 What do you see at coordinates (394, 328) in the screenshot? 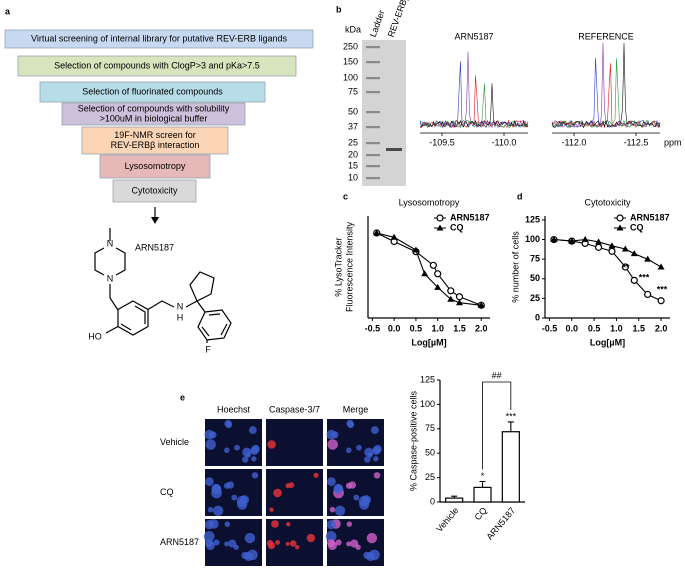
I see `x-tick-label: 0.0` at bounding box center [394, 328].